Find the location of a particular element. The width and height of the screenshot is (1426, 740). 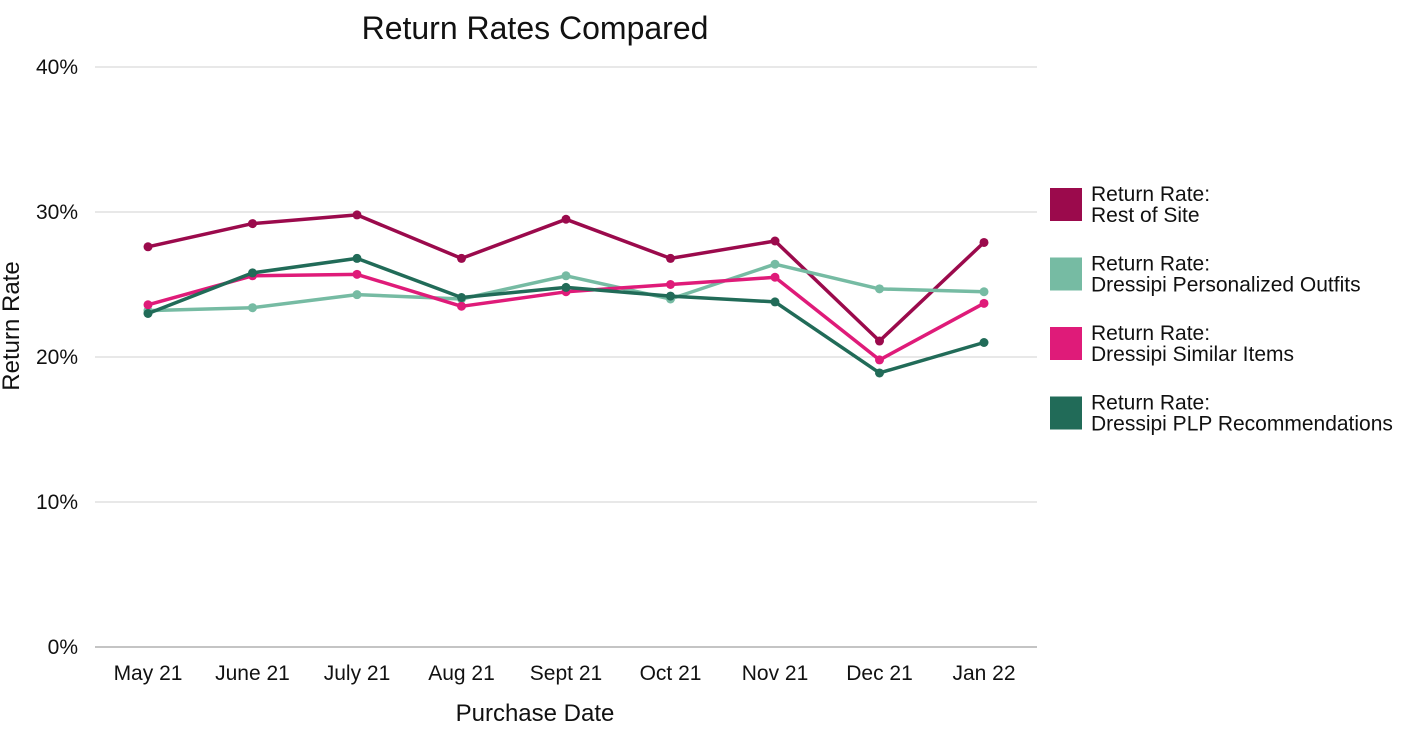

x-tick-label: Sept 21 is located at coordinates (566, 673).